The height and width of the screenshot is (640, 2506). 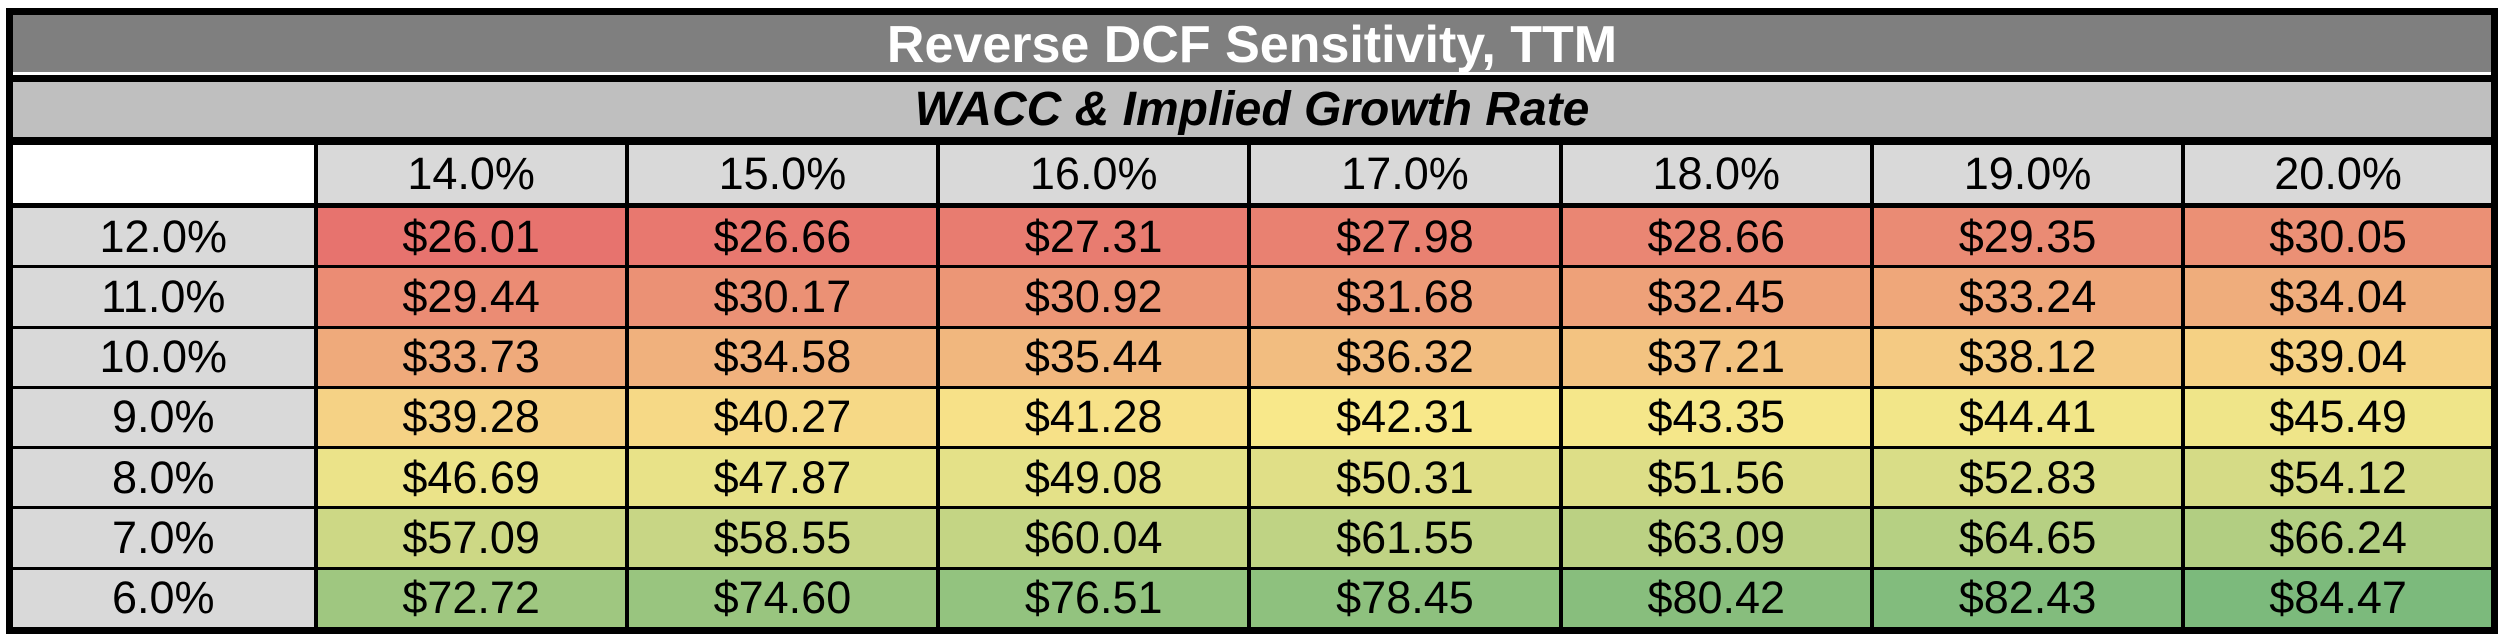 I want to click on price-cell: $26.66, so click(x=782, y=236).